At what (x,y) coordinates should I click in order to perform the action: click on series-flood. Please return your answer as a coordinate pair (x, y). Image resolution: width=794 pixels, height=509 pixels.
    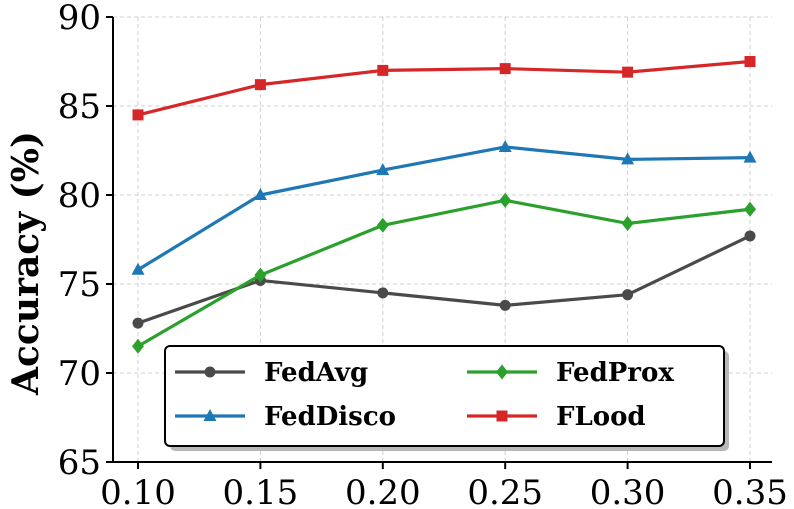
    Looking at the image, I should click on (444, 88).